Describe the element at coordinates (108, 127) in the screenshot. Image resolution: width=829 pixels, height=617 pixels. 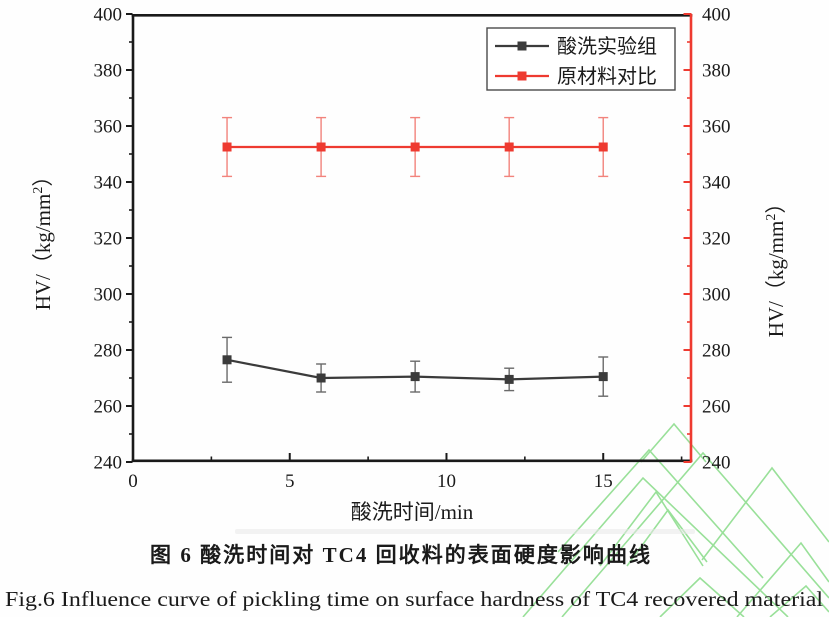
I see `y-tick-label-left: 360` at that location.